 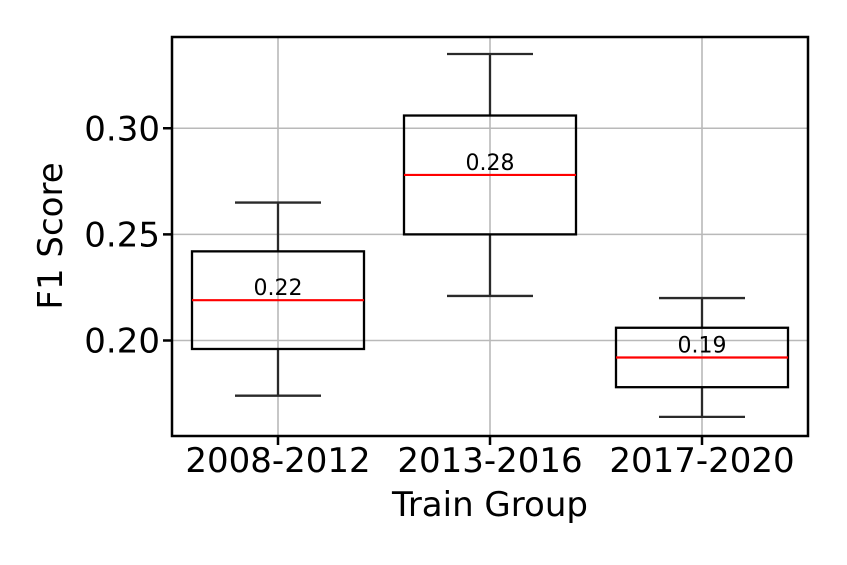 What do you see at coordinates (489, 461) in the screenshot?
I see `x-tick-label: 2013-2016` at bounding box center [489, 461].